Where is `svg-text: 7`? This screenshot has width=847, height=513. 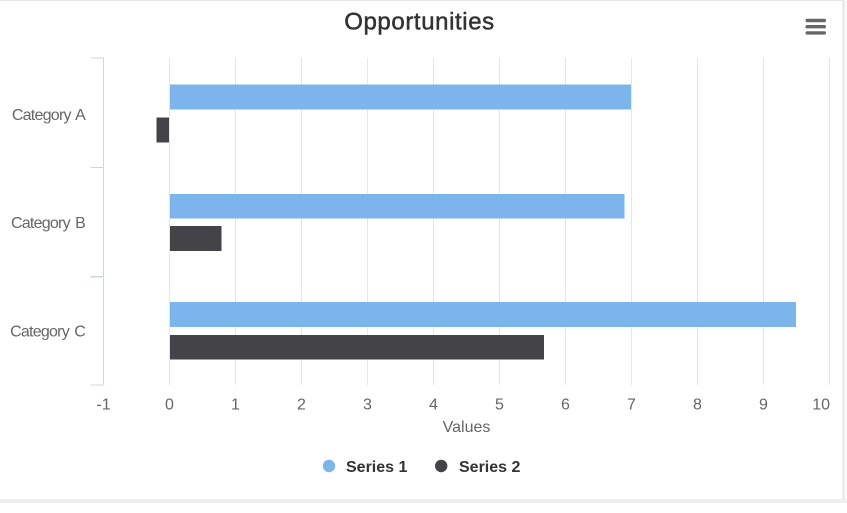 svg-text: 7 is located at coordinates (631, 405).